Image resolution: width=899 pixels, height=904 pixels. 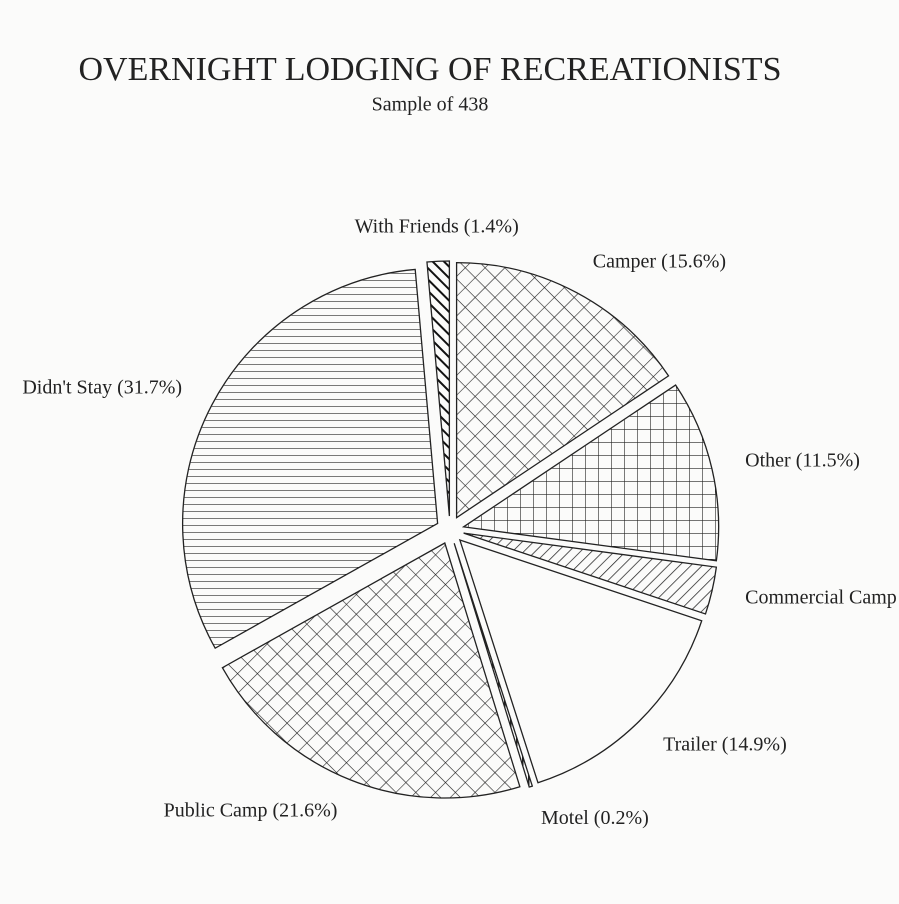 What do you see at coordinates (690, 744) in the screenshot?
I see `category-name: Trailer` at bounding box center [690, 744].